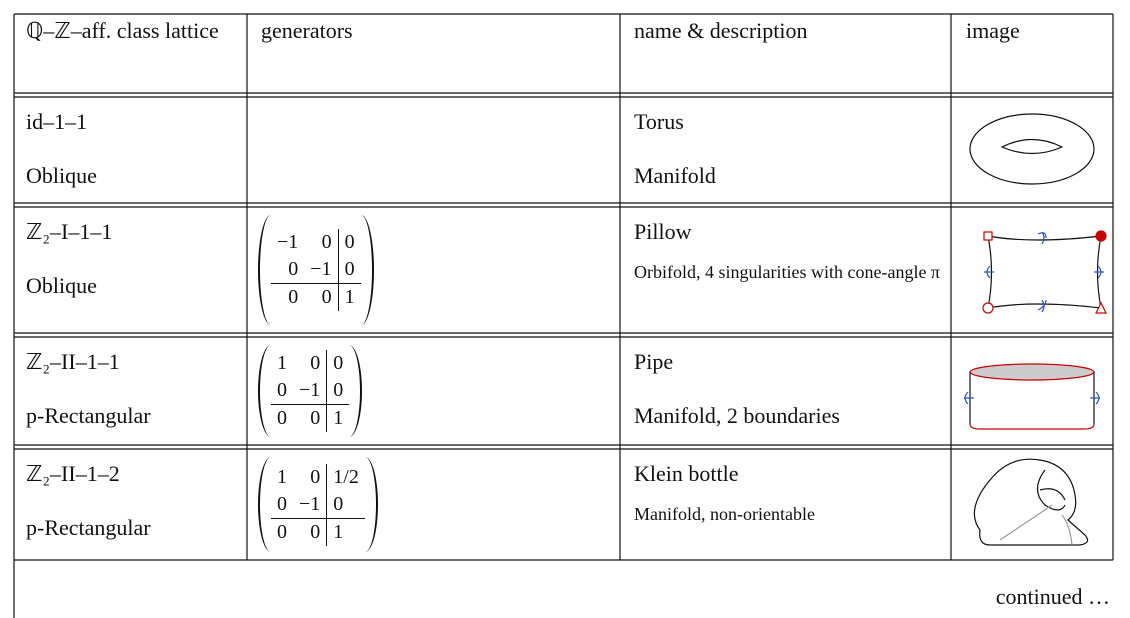 Image resolution: width=1130 pixels, height=618 pixels. I want to click on torus-image, so click(1032, 149).